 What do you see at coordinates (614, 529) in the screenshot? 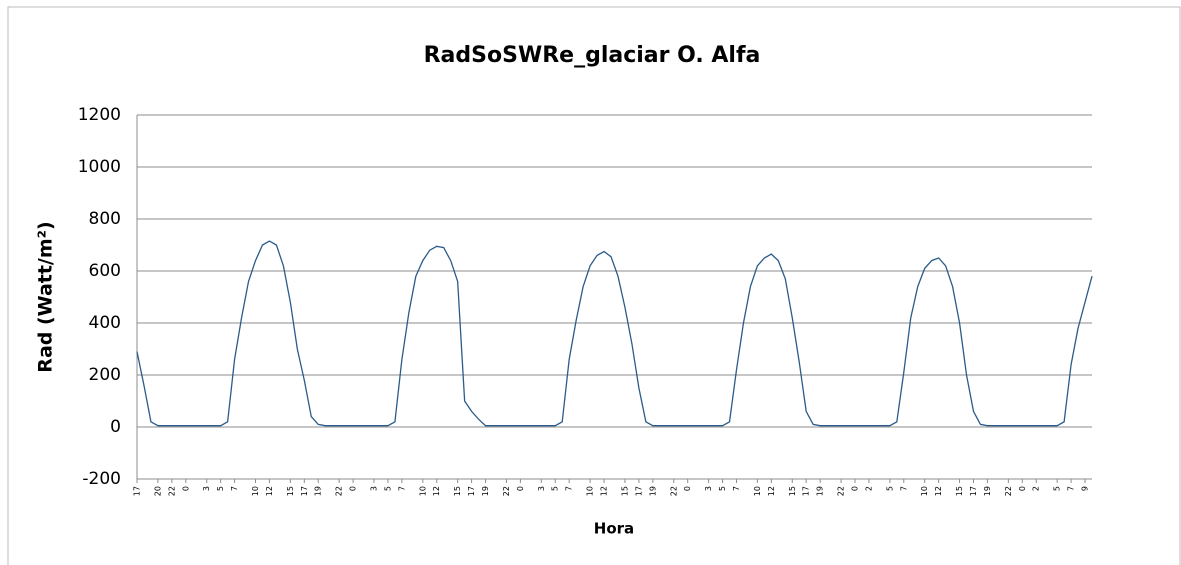
I see `x-axis-label: Hora` at bounding box center [614, 529].